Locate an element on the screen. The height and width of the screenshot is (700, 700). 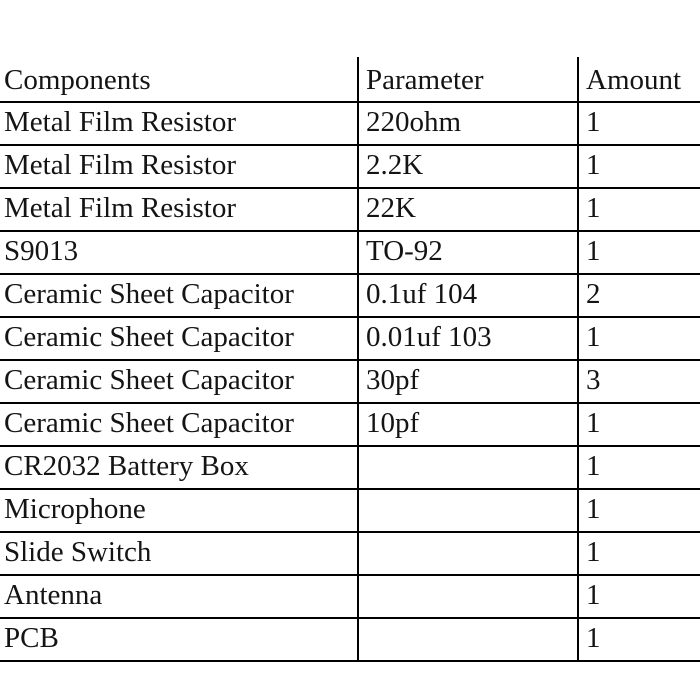
table-row: Ceramic Sheet Capacitor 30pf 3 is located at coordinates (350, 382).